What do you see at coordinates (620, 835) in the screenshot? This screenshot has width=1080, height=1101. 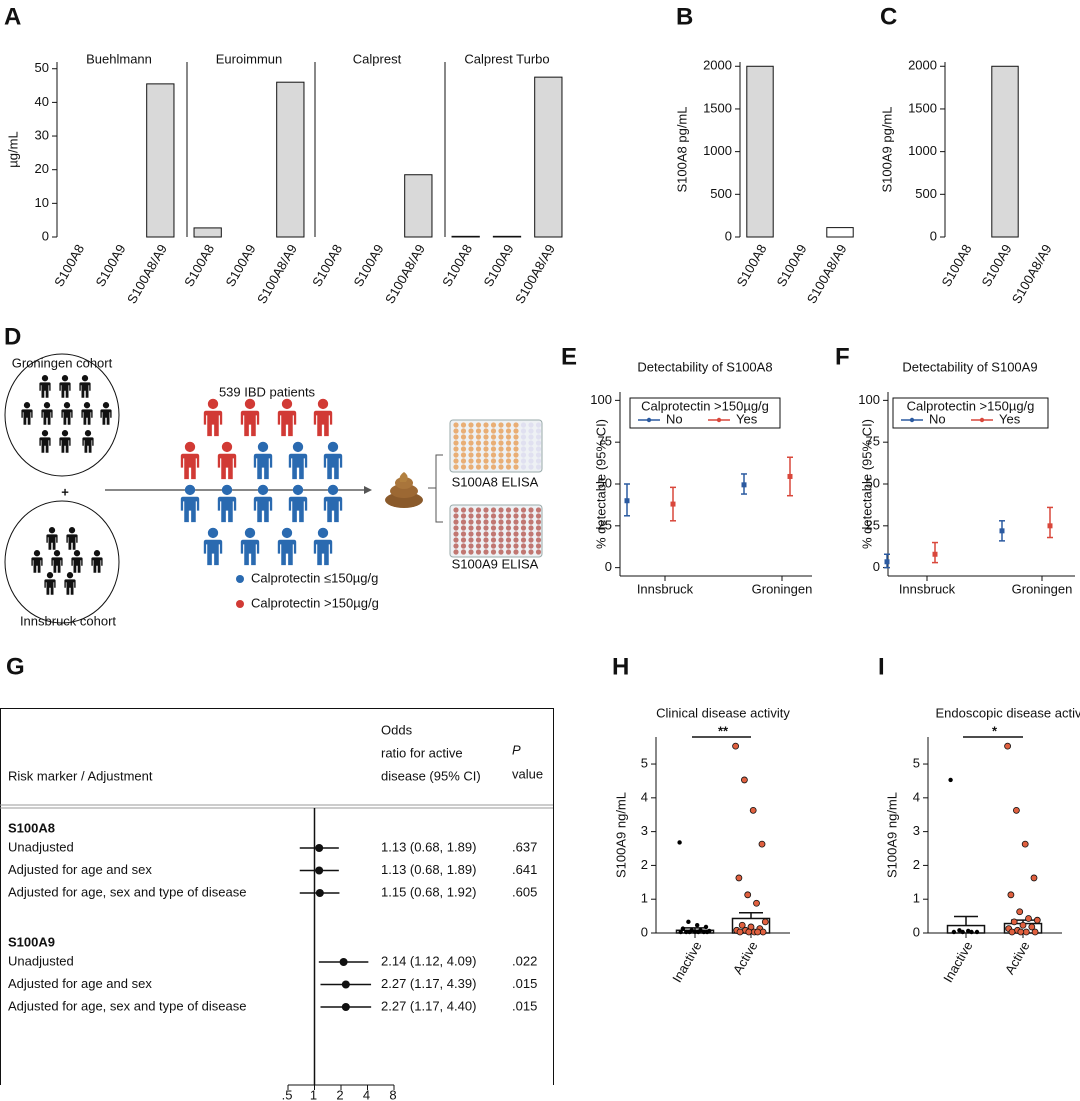 I see `y-axis-label: S100A9 ng/mL` at bounding box center [620, 835].